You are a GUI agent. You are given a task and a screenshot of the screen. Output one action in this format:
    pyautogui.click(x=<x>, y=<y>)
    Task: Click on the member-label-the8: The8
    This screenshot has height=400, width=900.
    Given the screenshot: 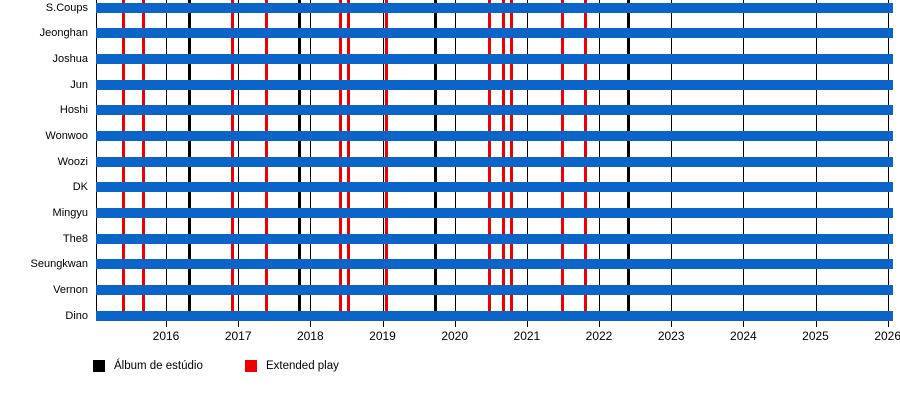 What is the action you would take?
    pyautogui.click(x=75, y=238)
    